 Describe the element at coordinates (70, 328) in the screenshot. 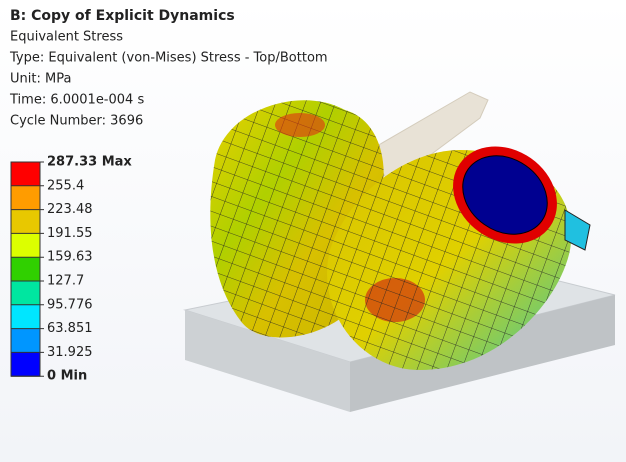

I see `legend-label: 63.851` at that location.